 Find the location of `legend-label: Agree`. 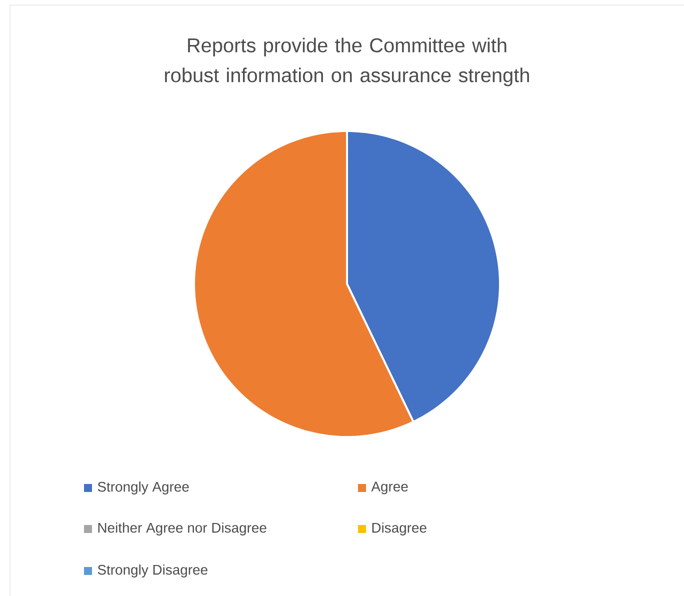

legend-label: Agree is located at coordinates (389, 488).